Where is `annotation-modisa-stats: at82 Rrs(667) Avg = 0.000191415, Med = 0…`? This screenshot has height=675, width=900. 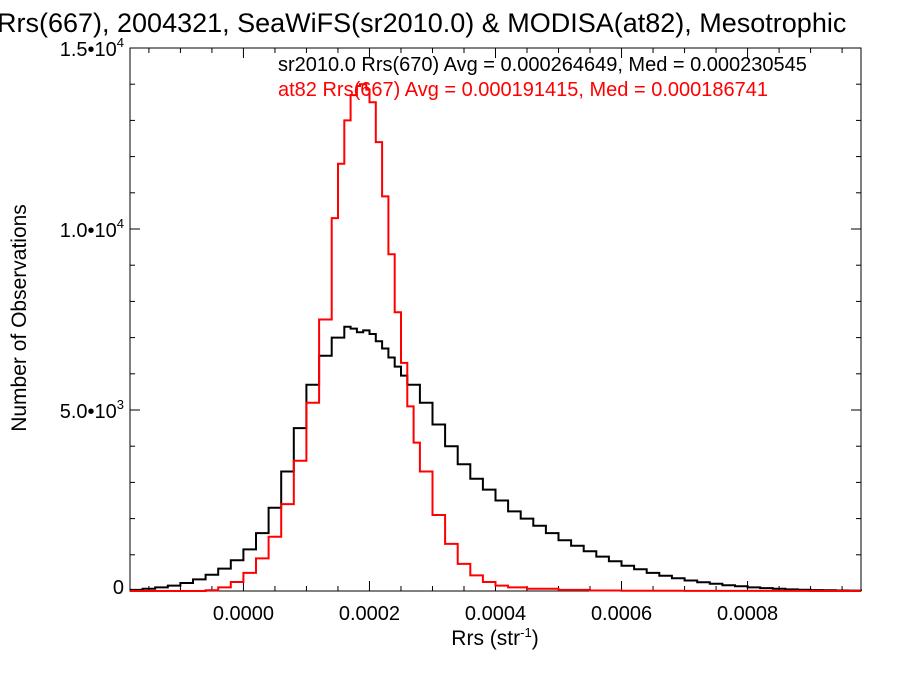
annotation-modisa-stats: at82 Rrs(667) Avg = 0.000191415, Med = 0… is located at coordinates (523, 90).